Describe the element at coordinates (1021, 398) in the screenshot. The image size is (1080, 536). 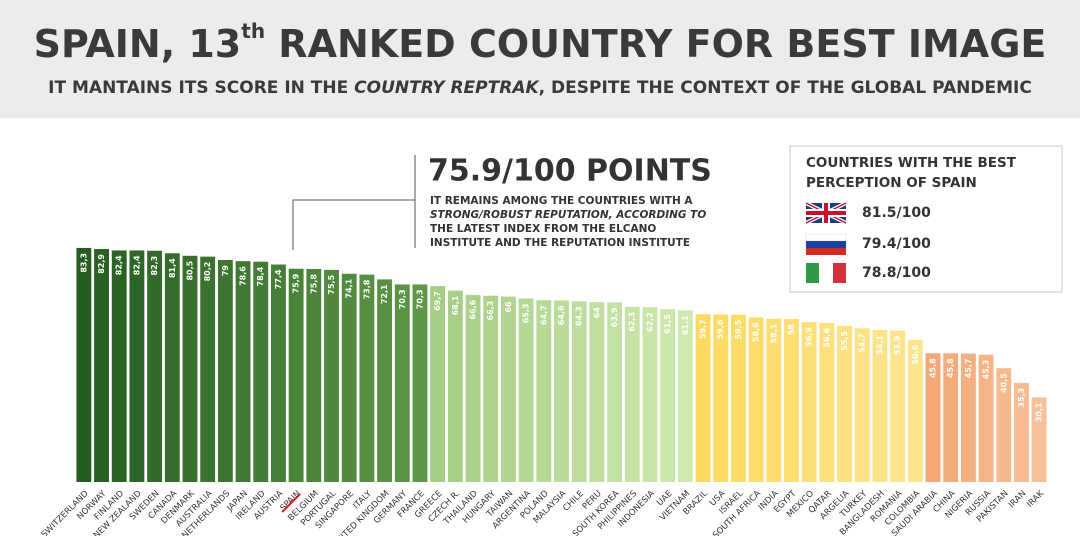
I see `value-label: 35,3` at that location.